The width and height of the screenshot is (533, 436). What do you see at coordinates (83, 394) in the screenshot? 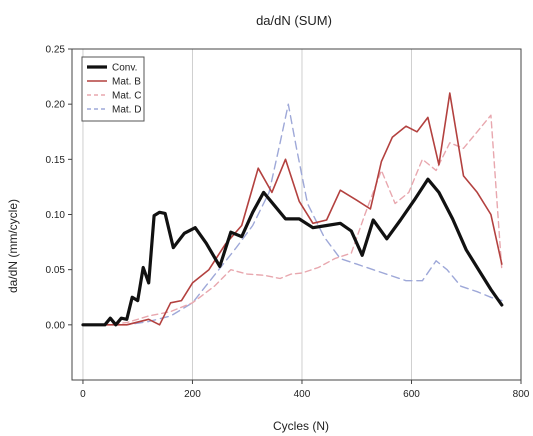
I see `x-tick-label: 0` at bounding box center [83, 394].